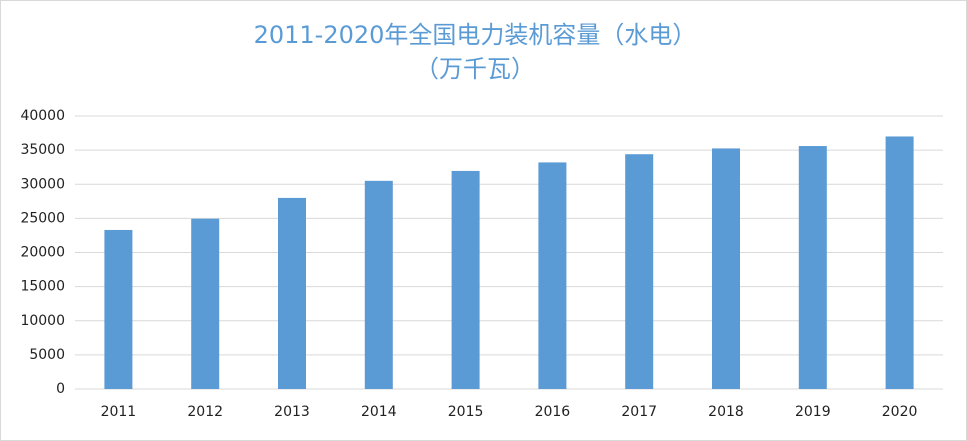 This screenshot has width=967, height=441. What do you see at coordinates (639, 412) in the screenshot?
I see `x-tick-label: 2017` at bounding box center [639, 412].